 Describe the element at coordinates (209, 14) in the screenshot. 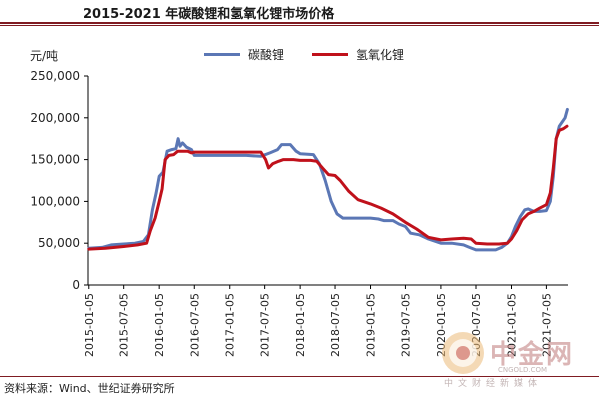

I see `chart-title: 2015-2021 年碳酸锂和氢氧化锂市场价格` at that location.